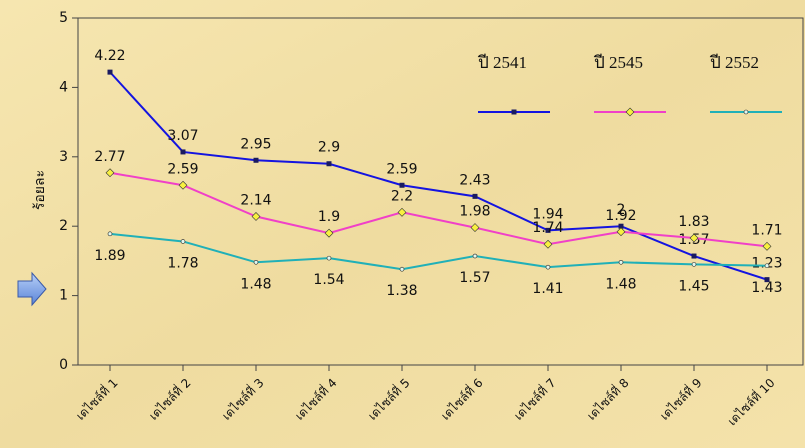 The height and width of the screenshot is (448, 805). What do you see at coordinates (547, 289) in the screenshot?
I see `data-label: 1.41` at bounding box center [547, 289].